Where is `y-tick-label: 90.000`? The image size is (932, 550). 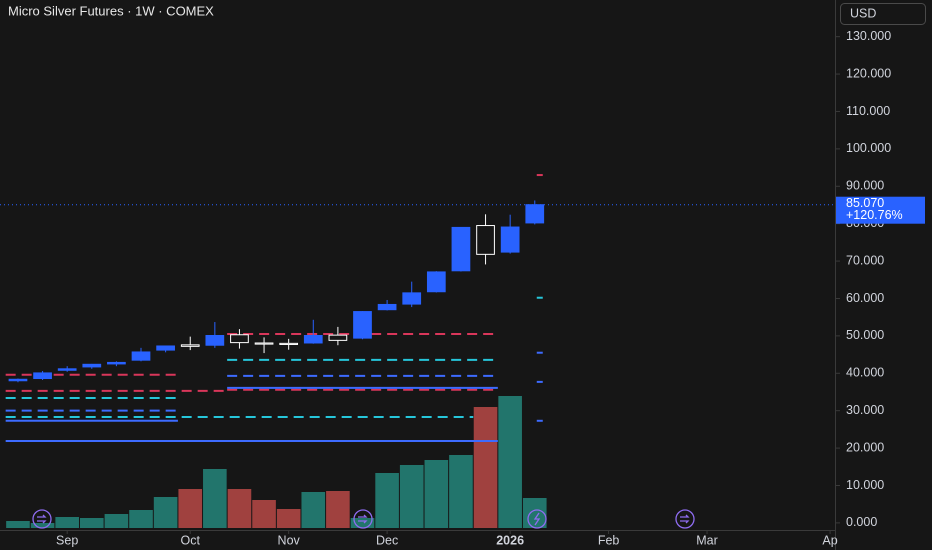 y-tick-label: 90.000 is located at coordinates (865, 186).